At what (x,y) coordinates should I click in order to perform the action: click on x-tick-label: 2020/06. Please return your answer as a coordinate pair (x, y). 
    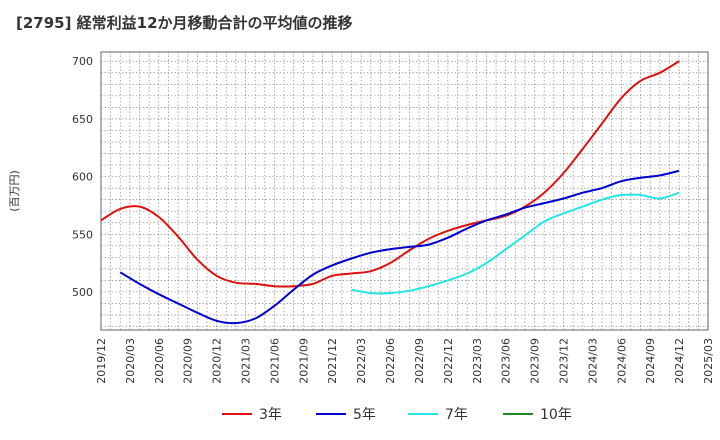
    Looking at the image, I should click on (159, 361).